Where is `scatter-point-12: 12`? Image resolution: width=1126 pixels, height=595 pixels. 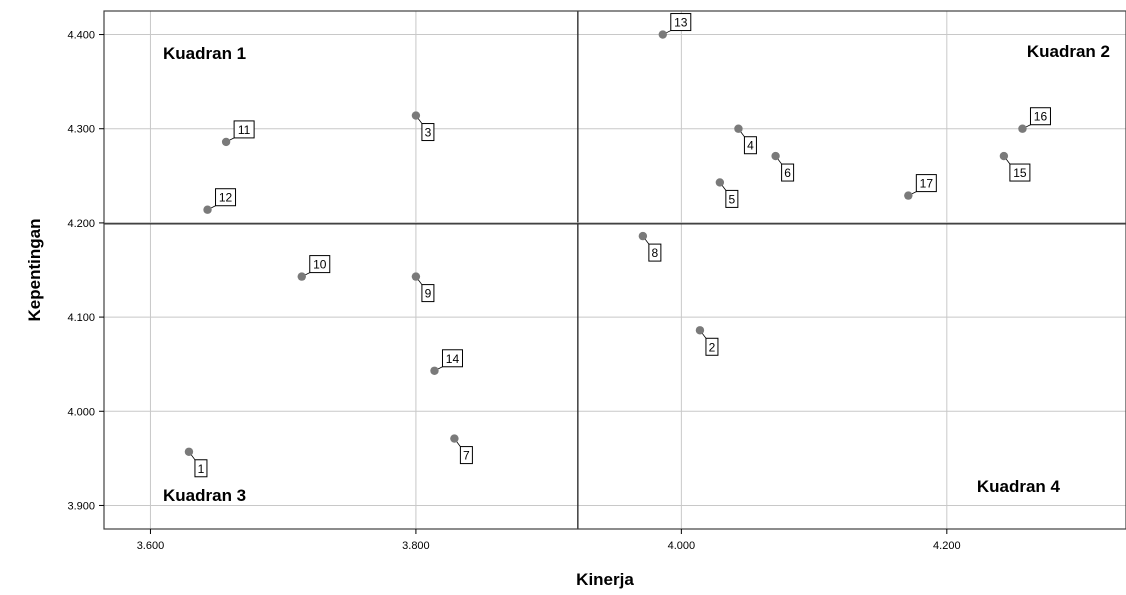 scatter-point-12: 12 is located at coordinates (220, 201).